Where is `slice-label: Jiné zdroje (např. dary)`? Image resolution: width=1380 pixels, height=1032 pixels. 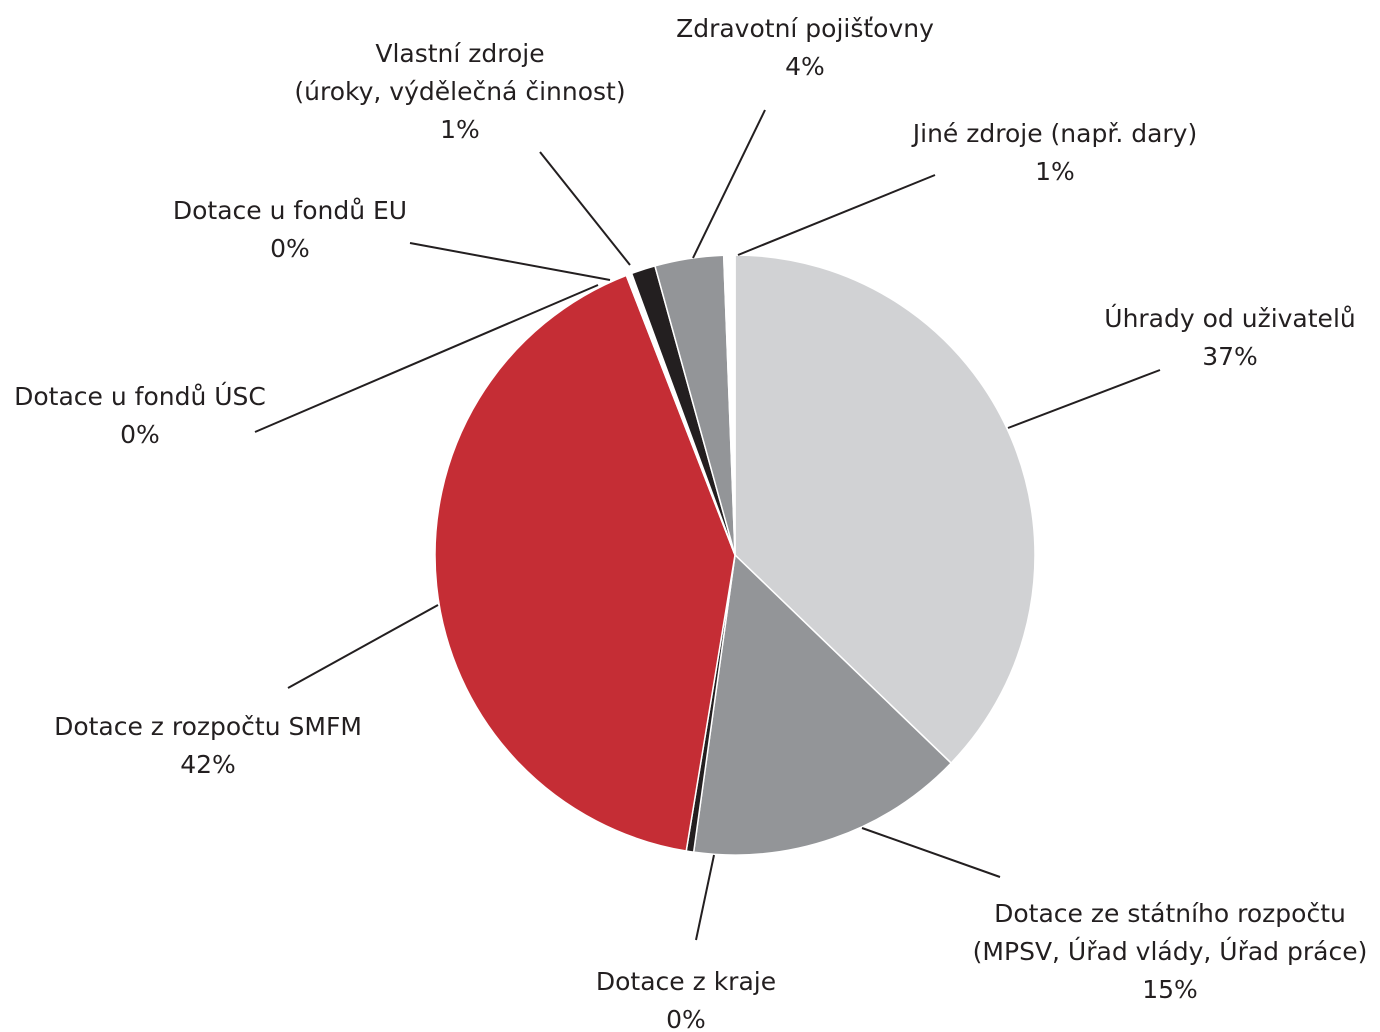 slice-label: Jiné zdroje (např. dary) is located at coordinates (1054, 133).